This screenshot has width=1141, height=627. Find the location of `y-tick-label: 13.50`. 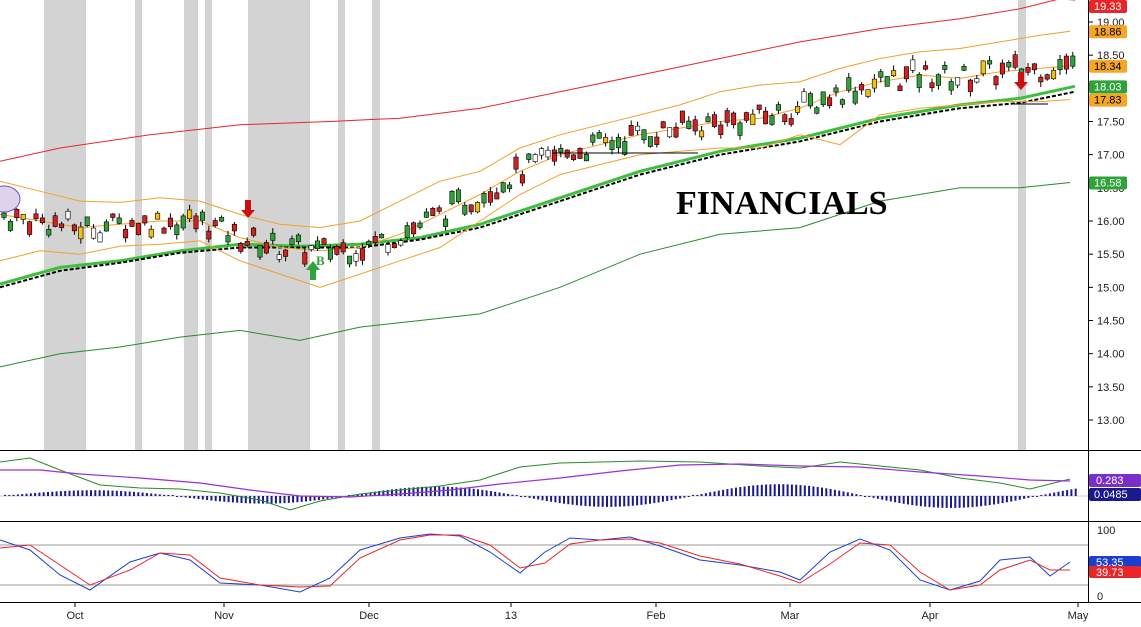

y-tick-label: 13.50 is located at coordinates (1111, 388).